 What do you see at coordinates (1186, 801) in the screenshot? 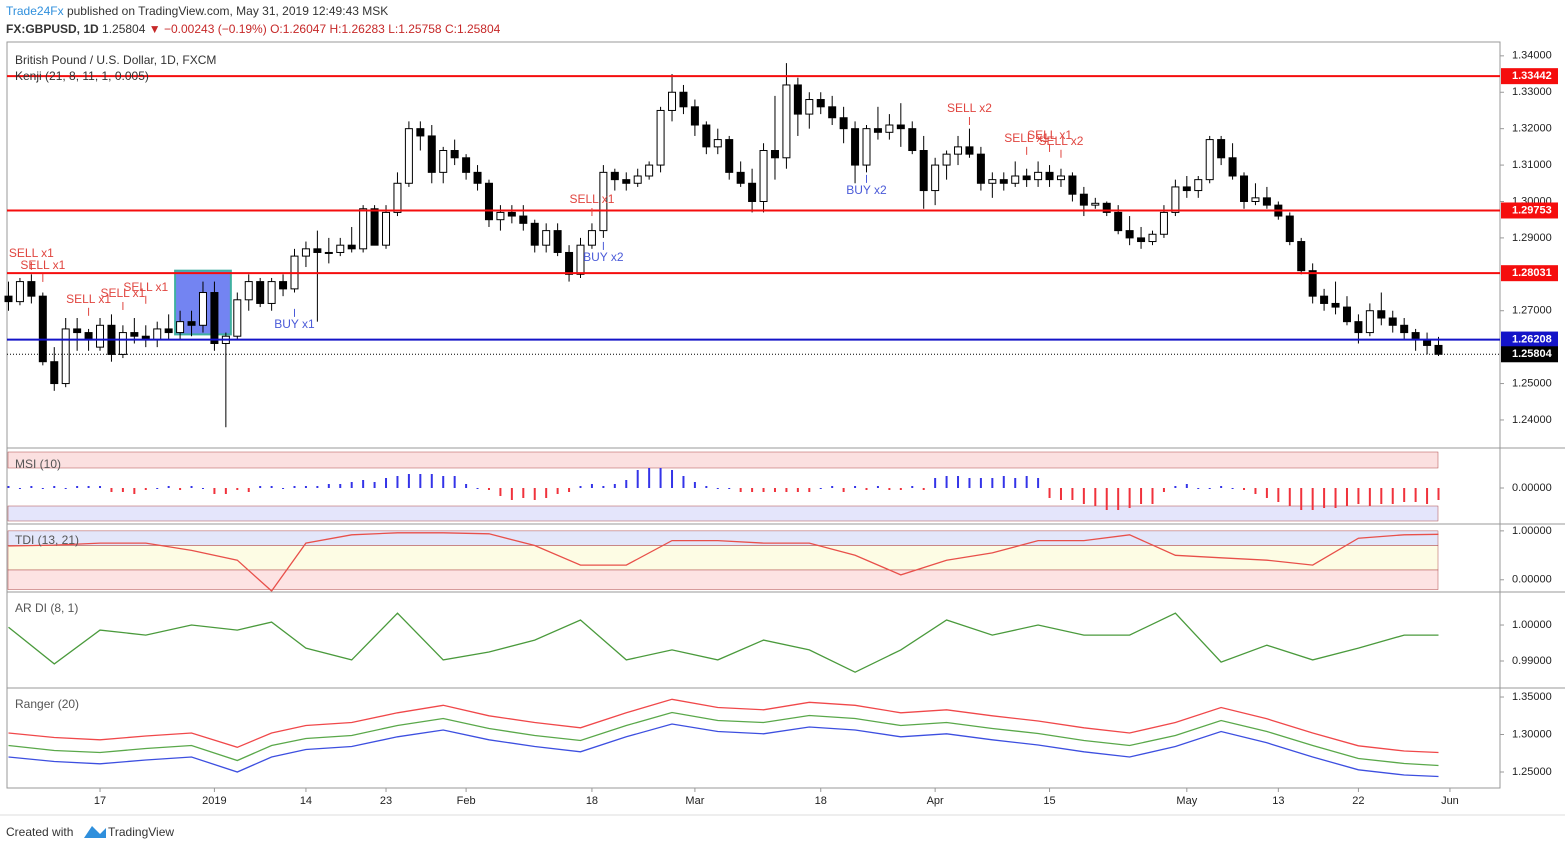
I see `x-tick-label: May` at bounding box center [1186, 801].